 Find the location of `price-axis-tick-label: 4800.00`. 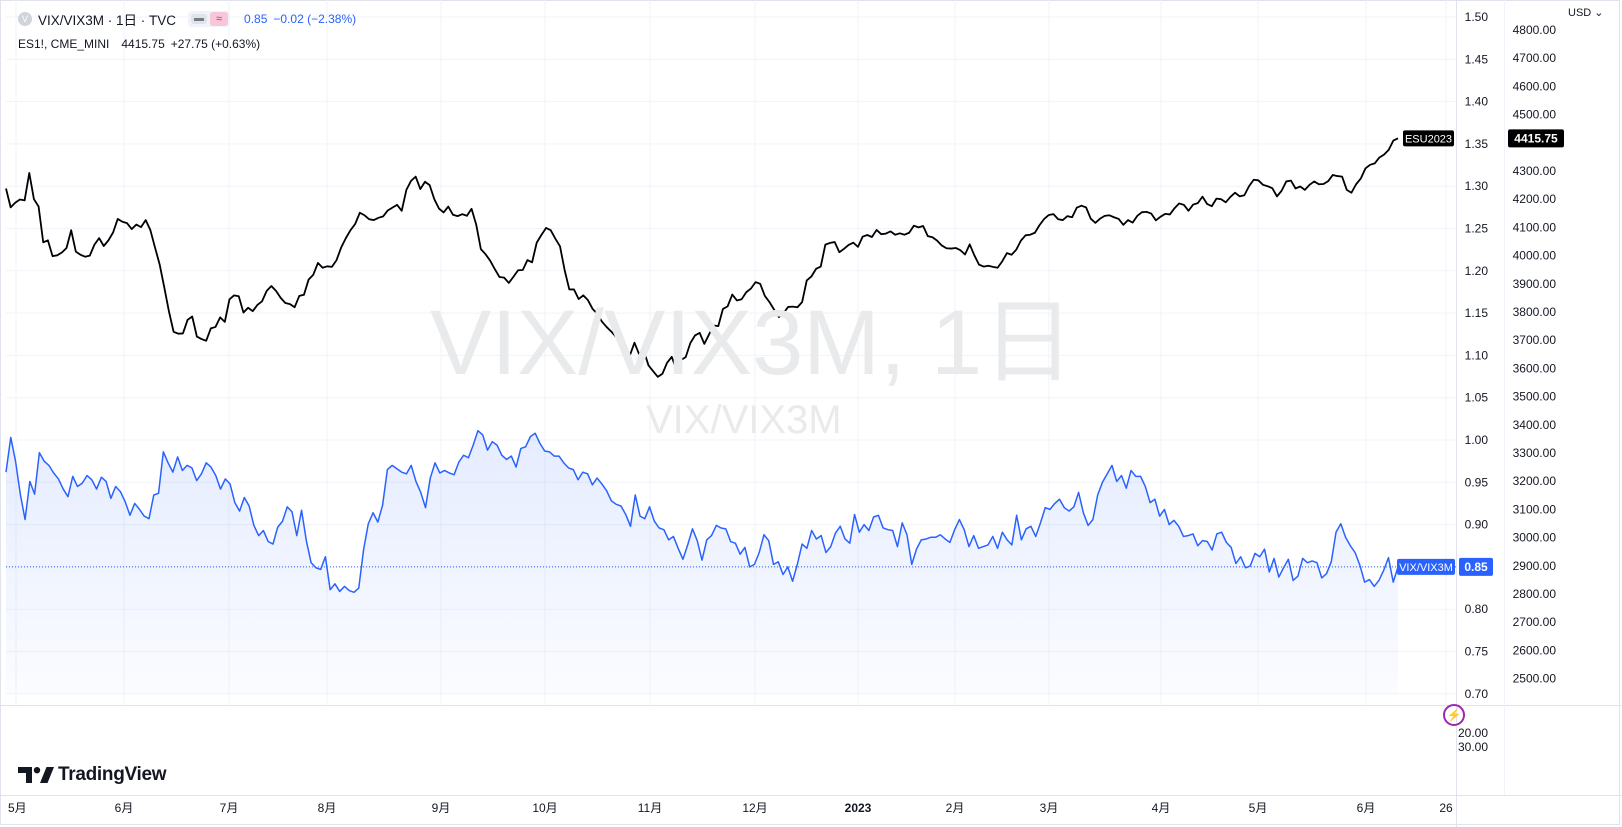

price-axis-tick-label: 4800.00 is located at coordinates (1535, 30).